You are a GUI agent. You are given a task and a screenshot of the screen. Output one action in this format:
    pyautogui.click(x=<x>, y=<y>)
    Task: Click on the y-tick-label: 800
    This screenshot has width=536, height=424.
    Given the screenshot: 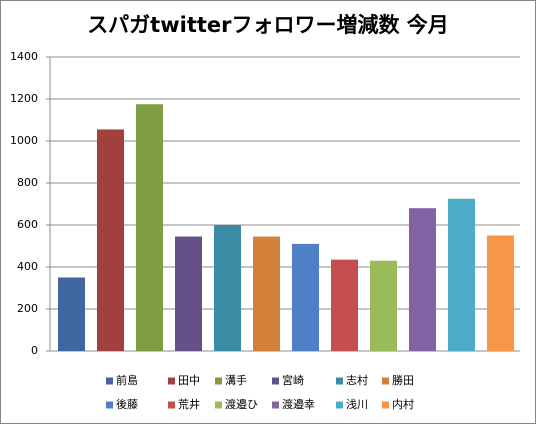 What is the action you would take?
    pyautogui.click(x=27, y=182)
    